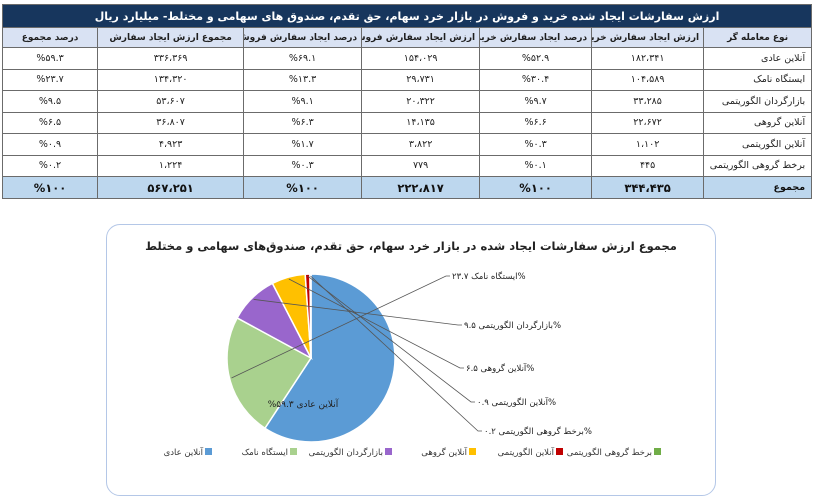 Image resolution: width=815 pixels, height=498 pixels. Describe the element at coordinates (648, 79) in the screenshot. I see `table-cell: ۱۰۴،۵۸۹` at that location.